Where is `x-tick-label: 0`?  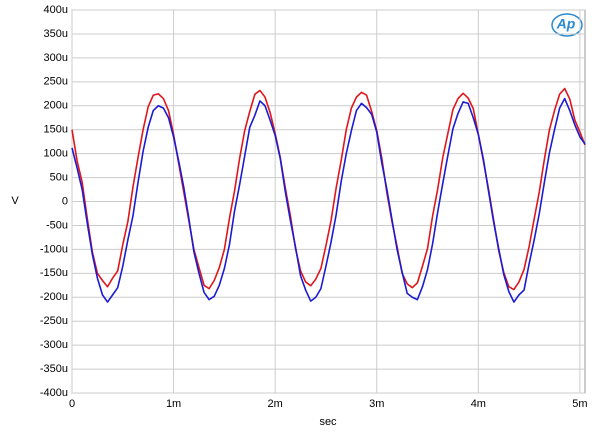
x-tick-label: 0 is located at coordinates (72, 404).